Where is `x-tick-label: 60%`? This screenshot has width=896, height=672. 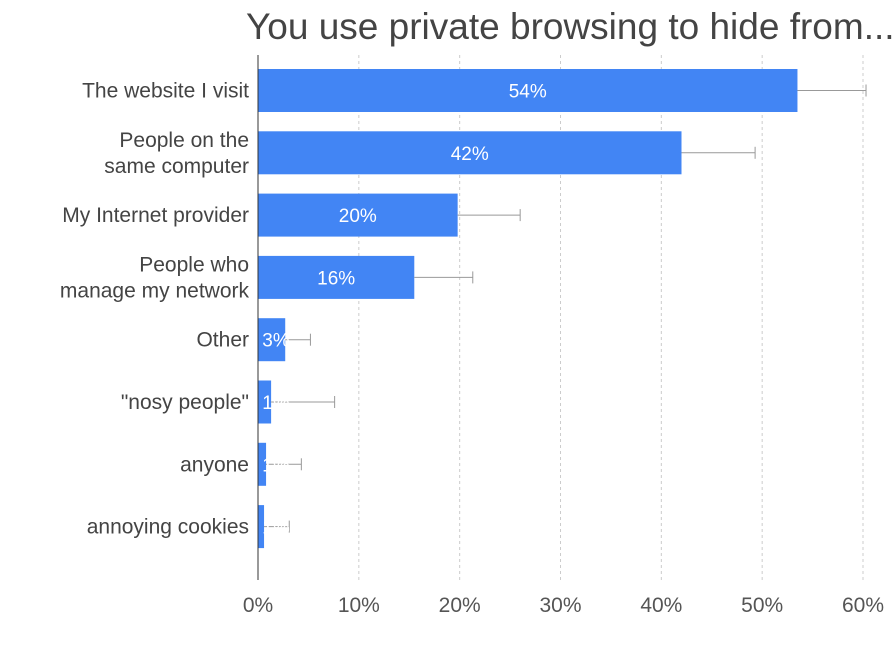
x-tick-label: 60% is located at coordinates (863, 605).